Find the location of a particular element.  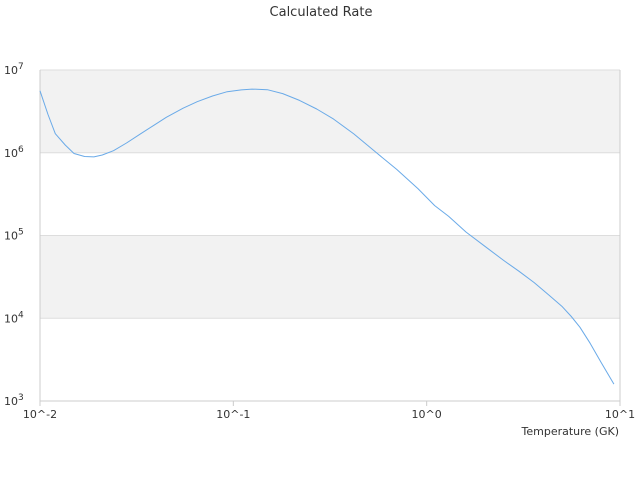

y-tick-labels: 103 104 105 106 107 is located at coordinates (14, 235).